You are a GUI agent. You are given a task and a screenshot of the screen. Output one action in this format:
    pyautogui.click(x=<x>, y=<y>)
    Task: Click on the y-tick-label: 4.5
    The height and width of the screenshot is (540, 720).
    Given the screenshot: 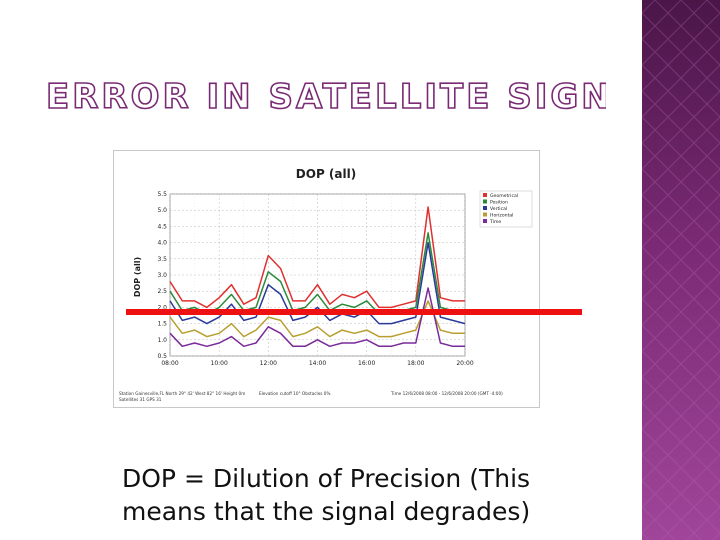 What is the action you would take?
    pyautogui.click(x=162, y=226)
    